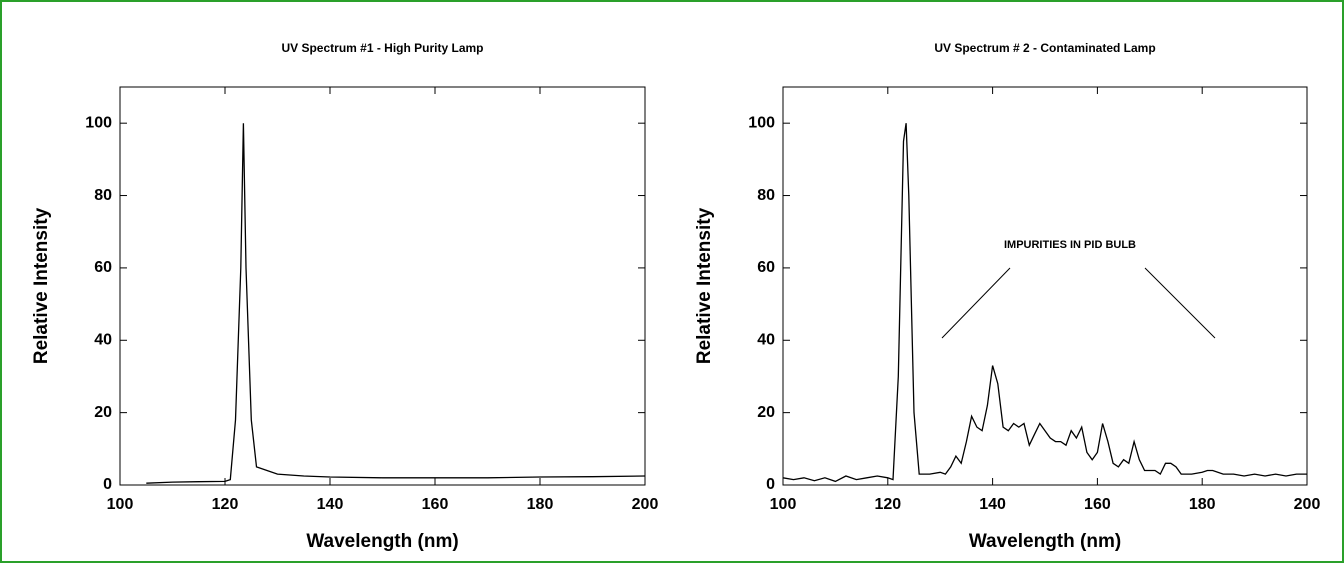 The width and height of the screenshot is (1344, 563). Describe the element at coordinates (1044, 48) in the screenshot. I see `chart-title: UV Spectrum # 2 - Contaminated Lamp` at that location.